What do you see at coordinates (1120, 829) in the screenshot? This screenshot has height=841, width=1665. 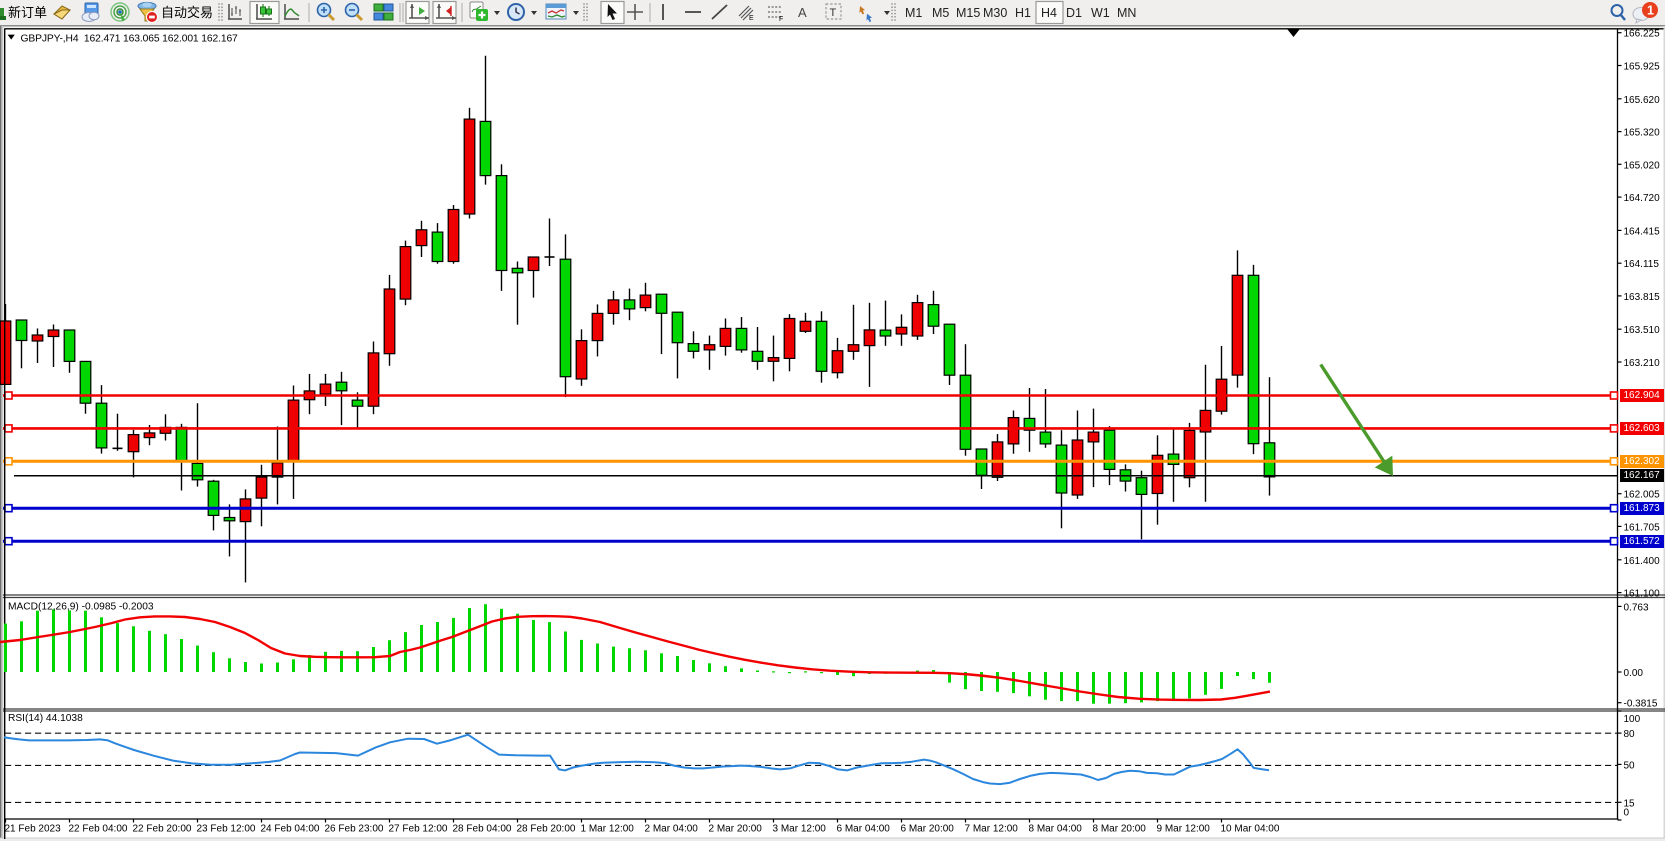 I see `svg-text: 8 Mar 20:00` at bounding box center [1120, 829].